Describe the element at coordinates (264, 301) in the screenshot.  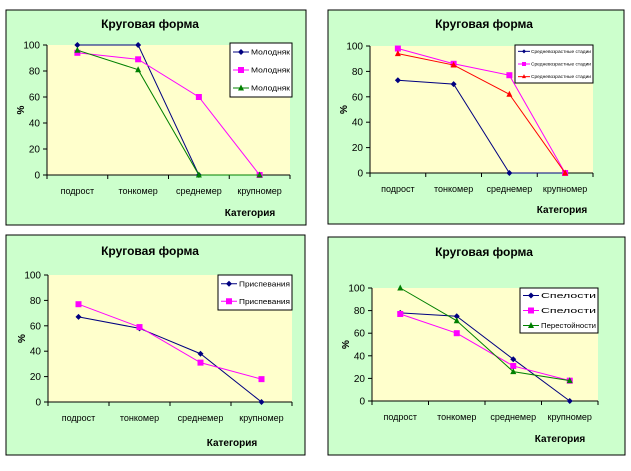
I see `legend-label: Приспевания` at that location.